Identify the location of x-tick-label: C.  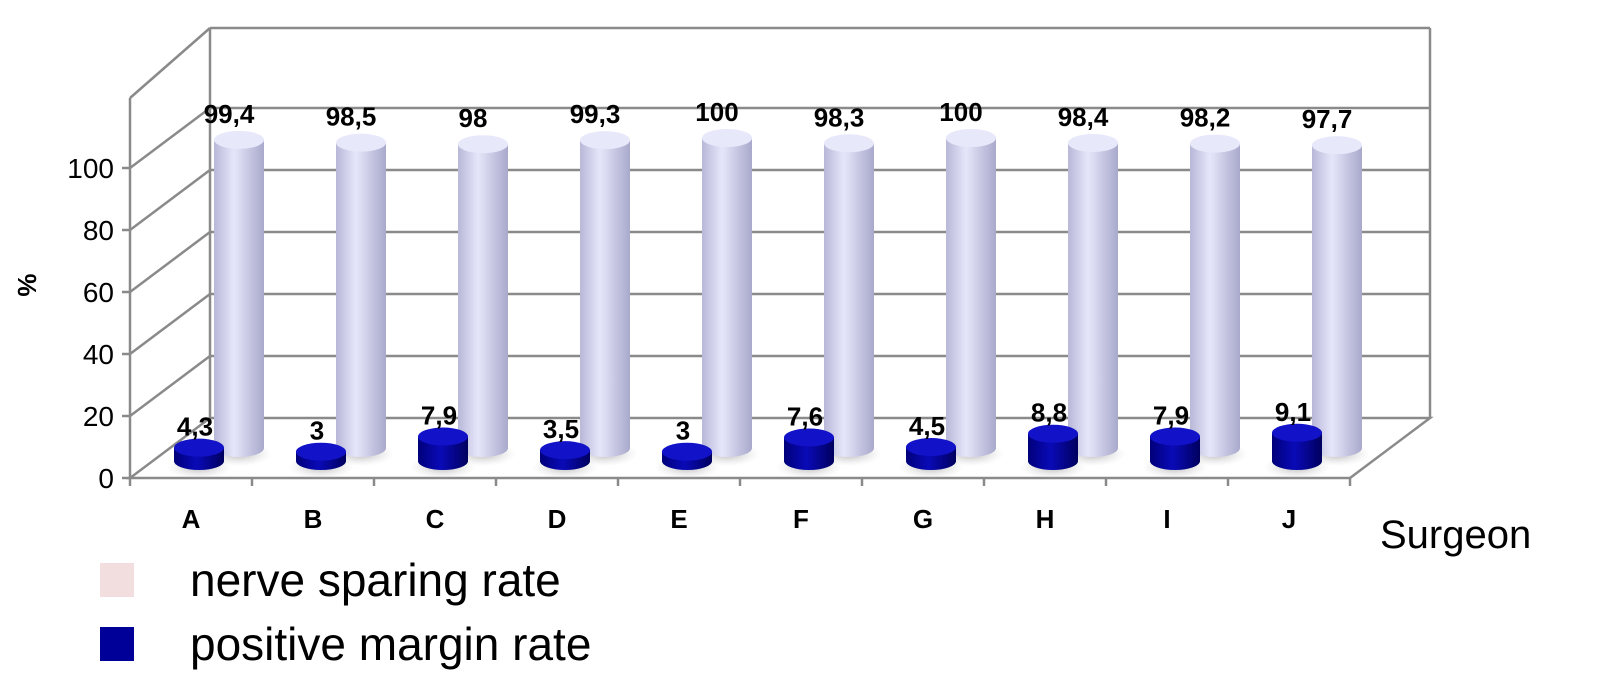
(435, 519).